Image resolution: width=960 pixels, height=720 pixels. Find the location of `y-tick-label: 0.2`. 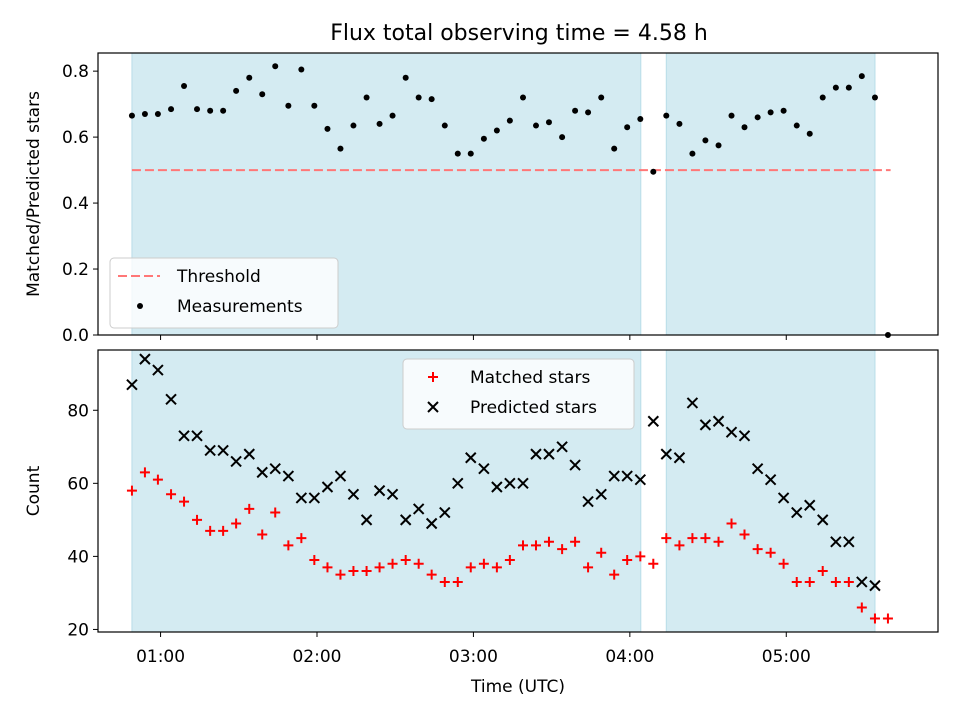

y-tick-label: 0.2 is located at coordinates (75, 270).